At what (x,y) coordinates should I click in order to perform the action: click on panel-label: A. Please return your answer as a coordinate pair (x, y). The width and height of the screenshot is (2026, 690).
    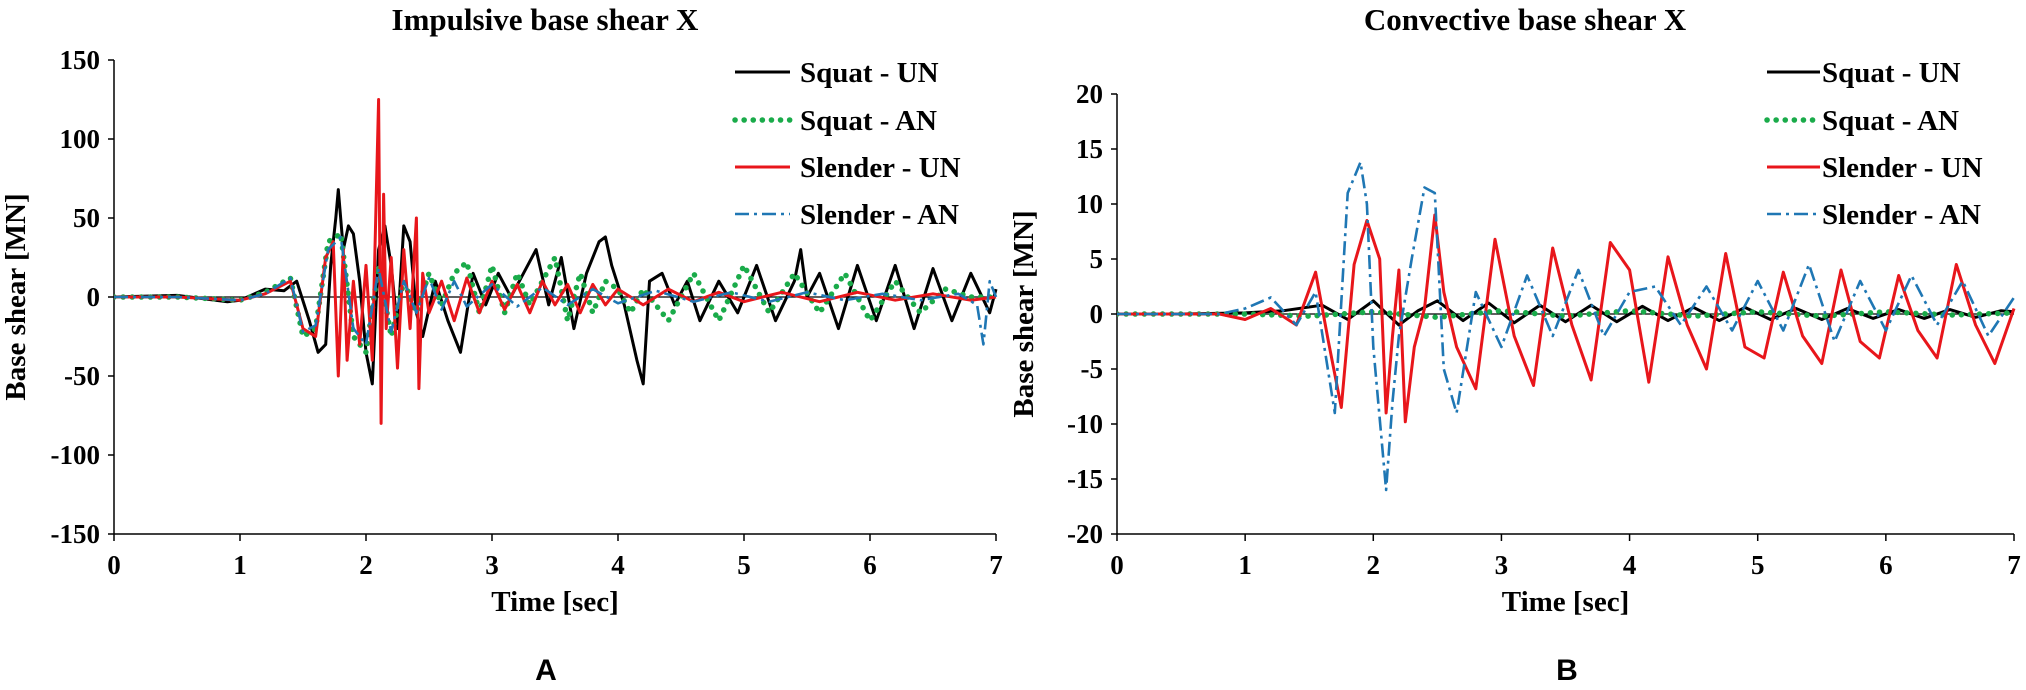
    Looking at the image, I should click on (546, 670).